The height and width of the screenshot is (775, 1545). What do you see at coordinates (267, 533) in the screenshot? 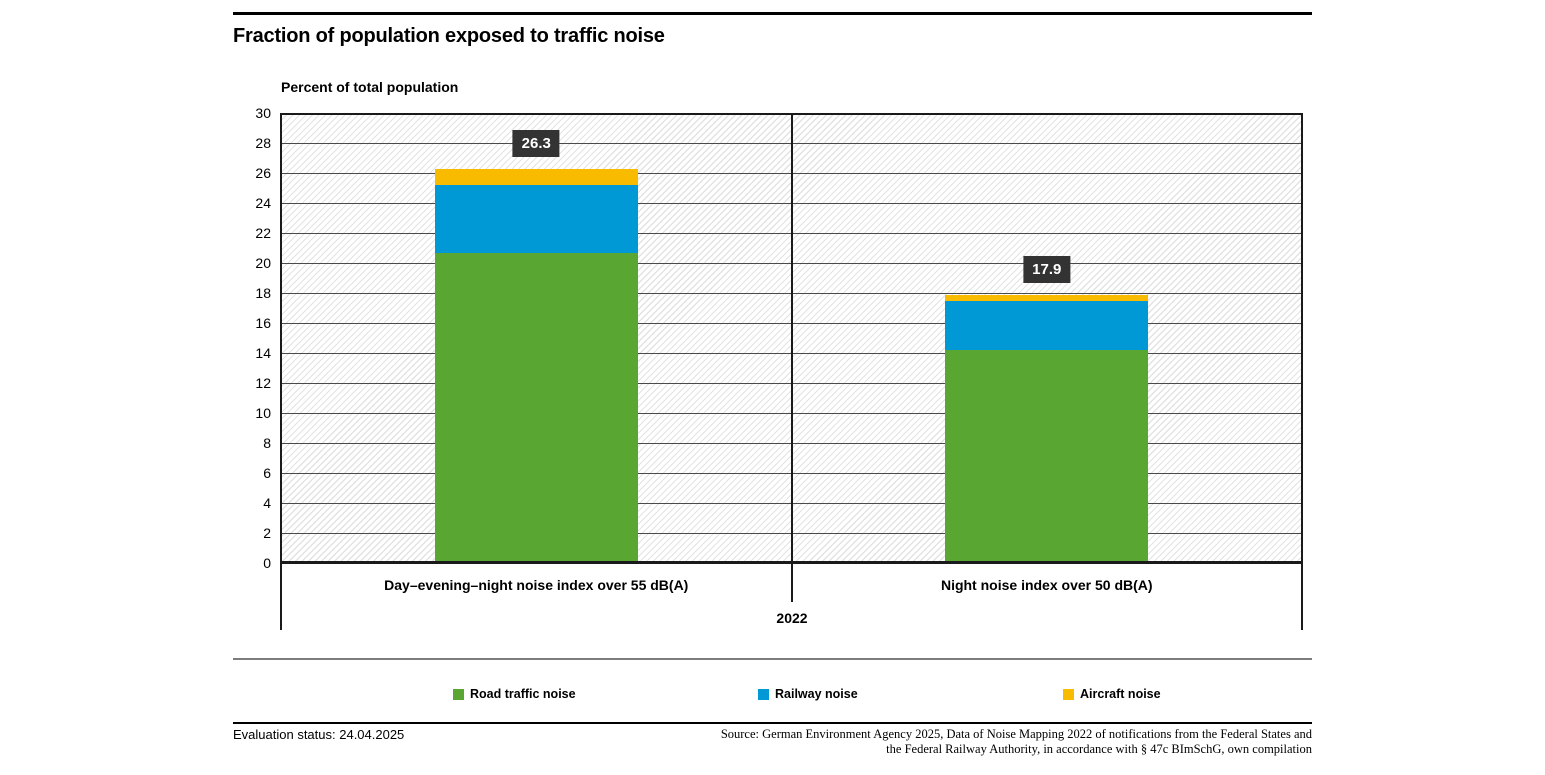
I see `y-axis-tick-label: 2` at bounding box center [267, 533].